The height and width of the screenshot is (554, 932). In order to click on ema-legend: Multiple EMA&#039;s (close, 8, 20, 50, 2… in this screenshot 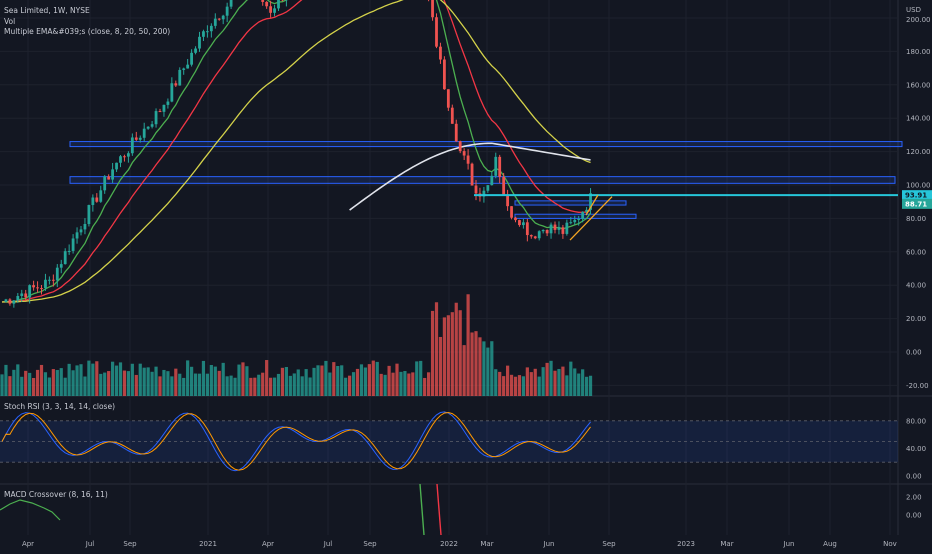, I will do `click(87, 32)`.